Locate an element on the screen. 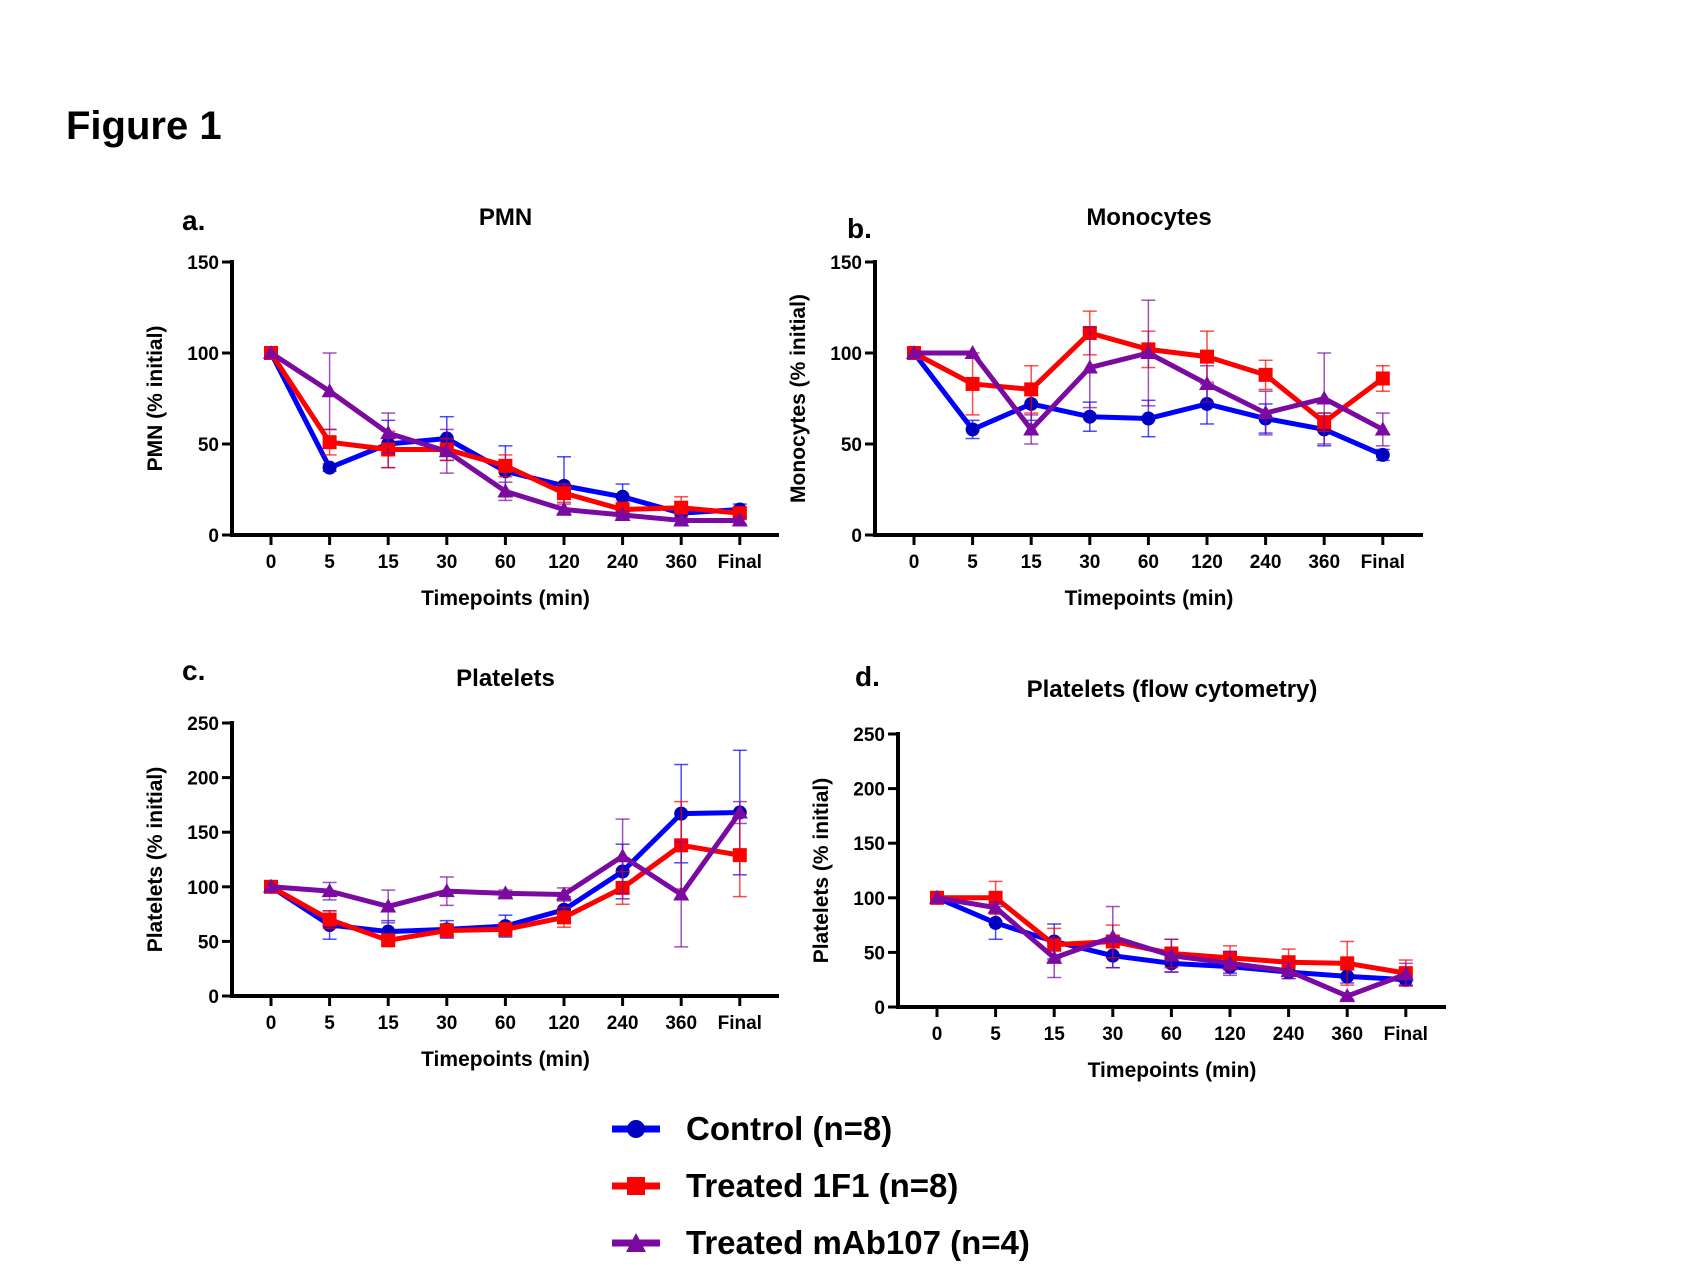  legend-label: Control (n=8) is located at coordinates (789, 1128).